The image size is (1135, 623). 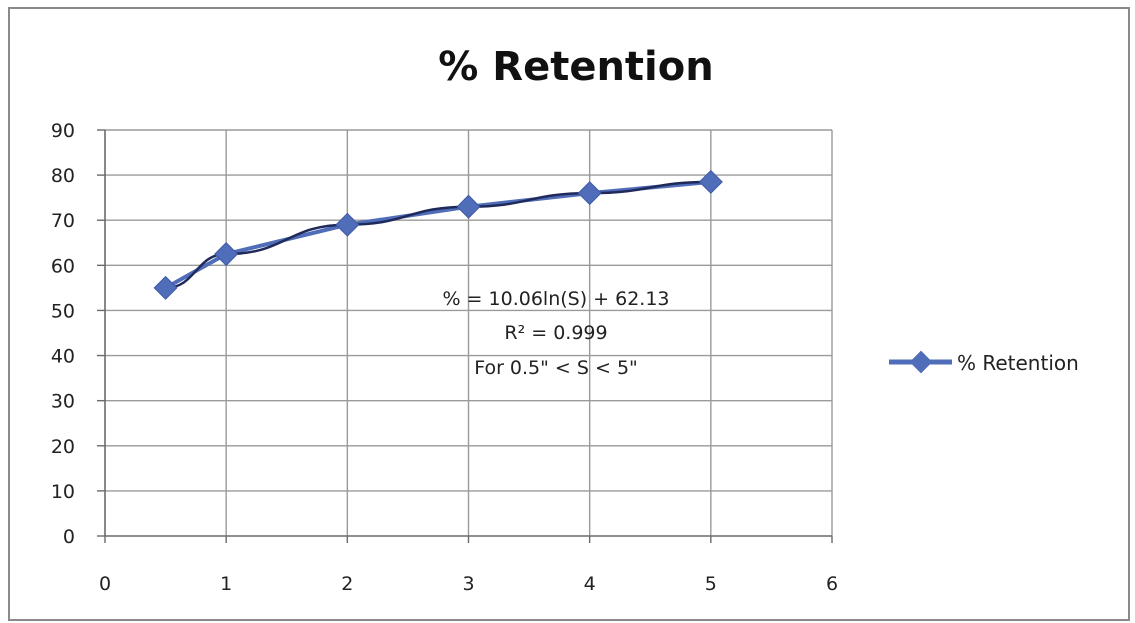 I want to click on x-tick-label: 3, so click(x=468, y=584).